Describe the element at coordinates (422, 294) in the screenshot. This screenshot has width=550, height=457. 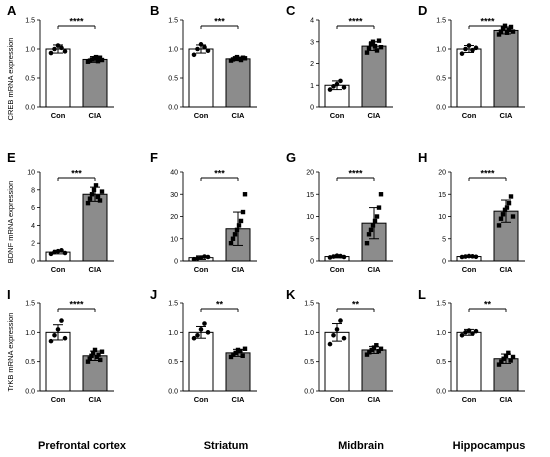
I see `panel-label-l: L` at that location.